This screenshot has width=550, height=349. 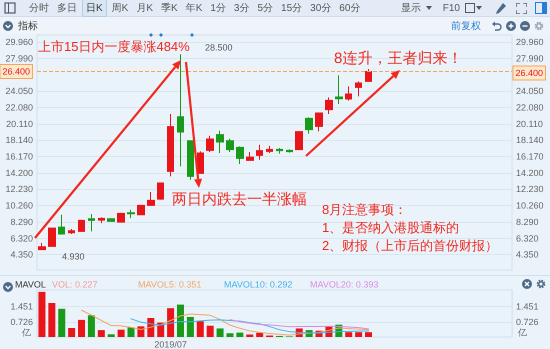 What do you see at coordinates (527, 238) in the screenshot?
I see `y2-tick-label: 6.320` at bounding box center [527, 238].